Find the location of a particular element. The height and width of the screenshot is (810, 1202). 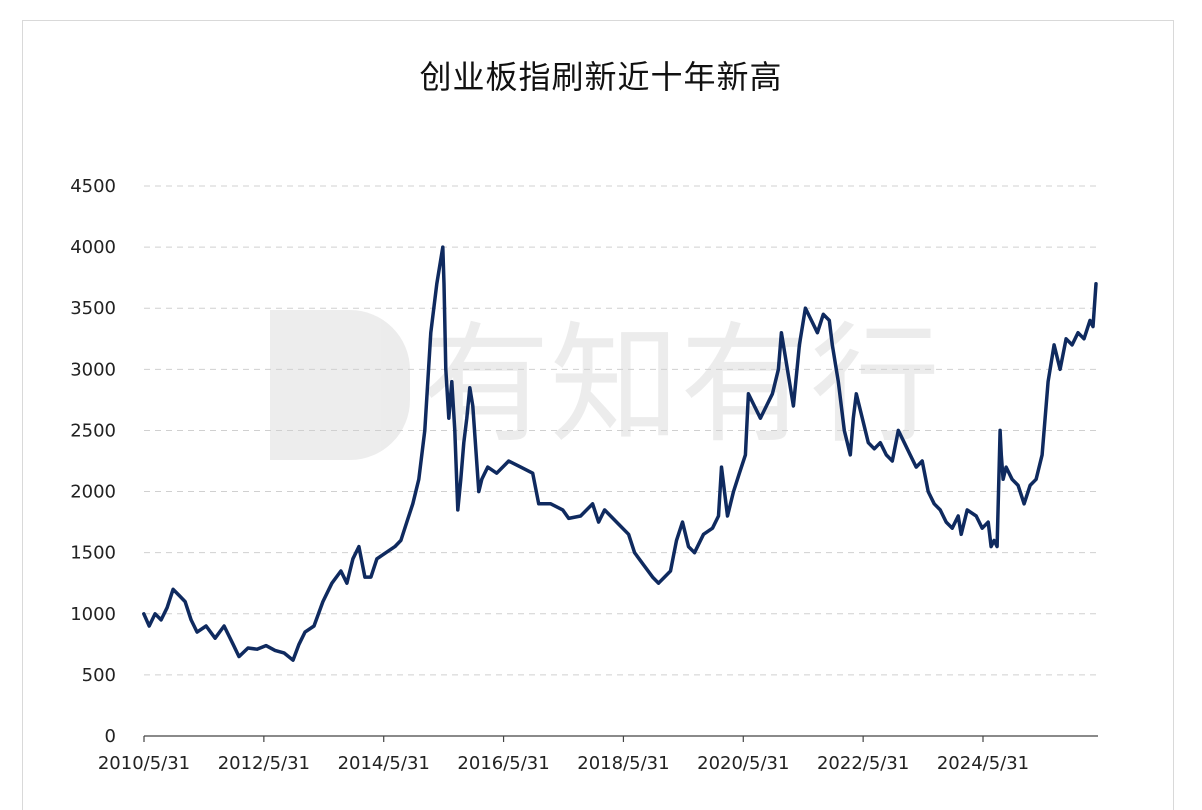

x-tick-label: 2012/5/31 is located at coordinates (264, 763).